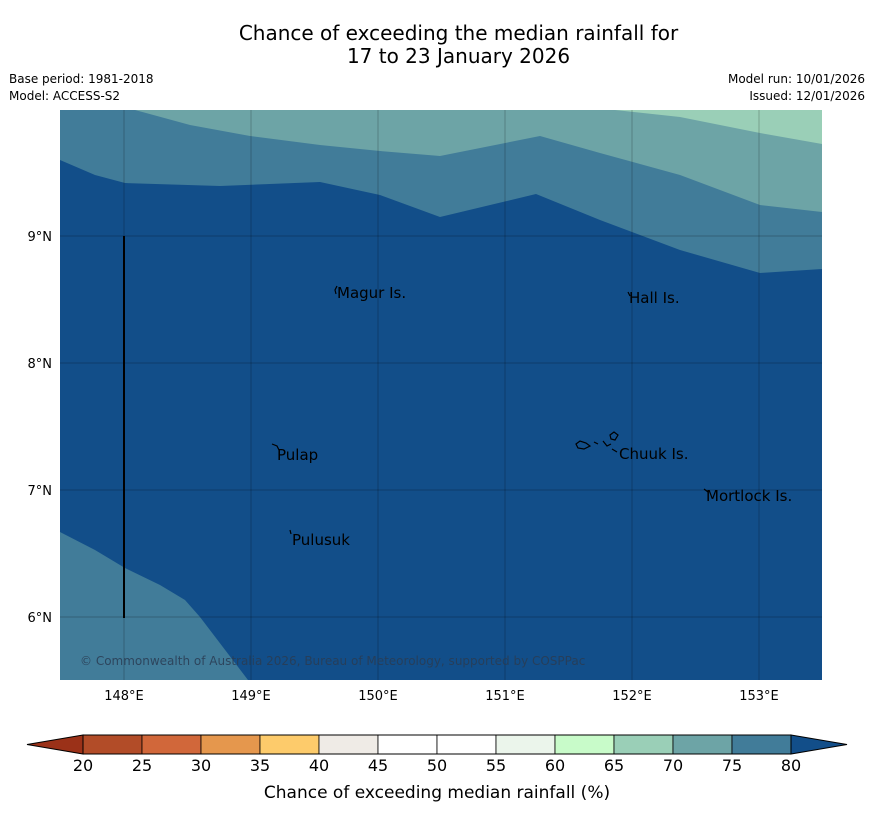 This screenshot has width=873, height=816. Describe the element at coordinates (336, 290) in the screenshot. I see `island-magur` at that location.